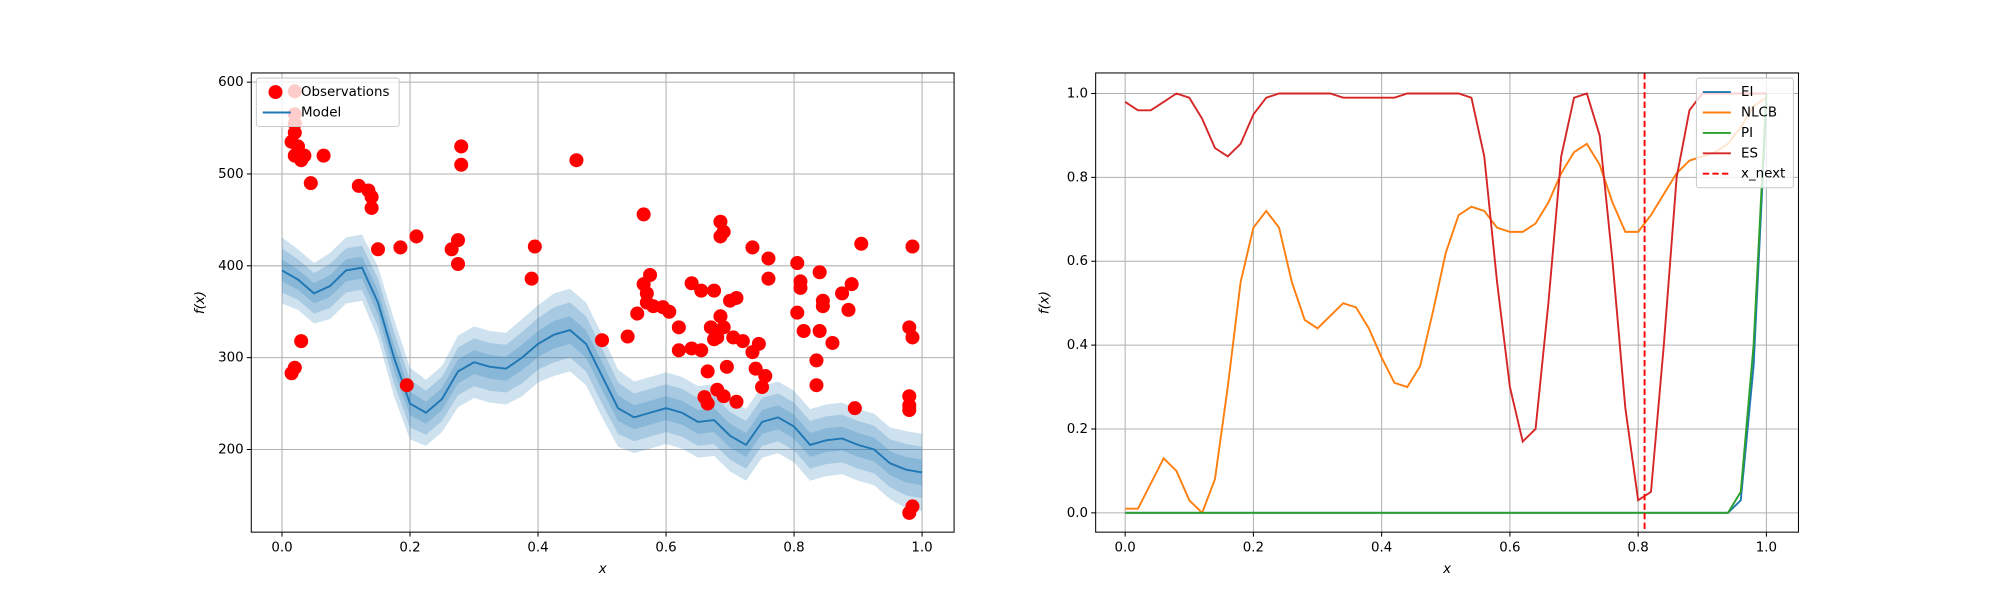 This screenshot has height=600, width=2000. I want to click on legend-label: PI, so click(1747, 133).